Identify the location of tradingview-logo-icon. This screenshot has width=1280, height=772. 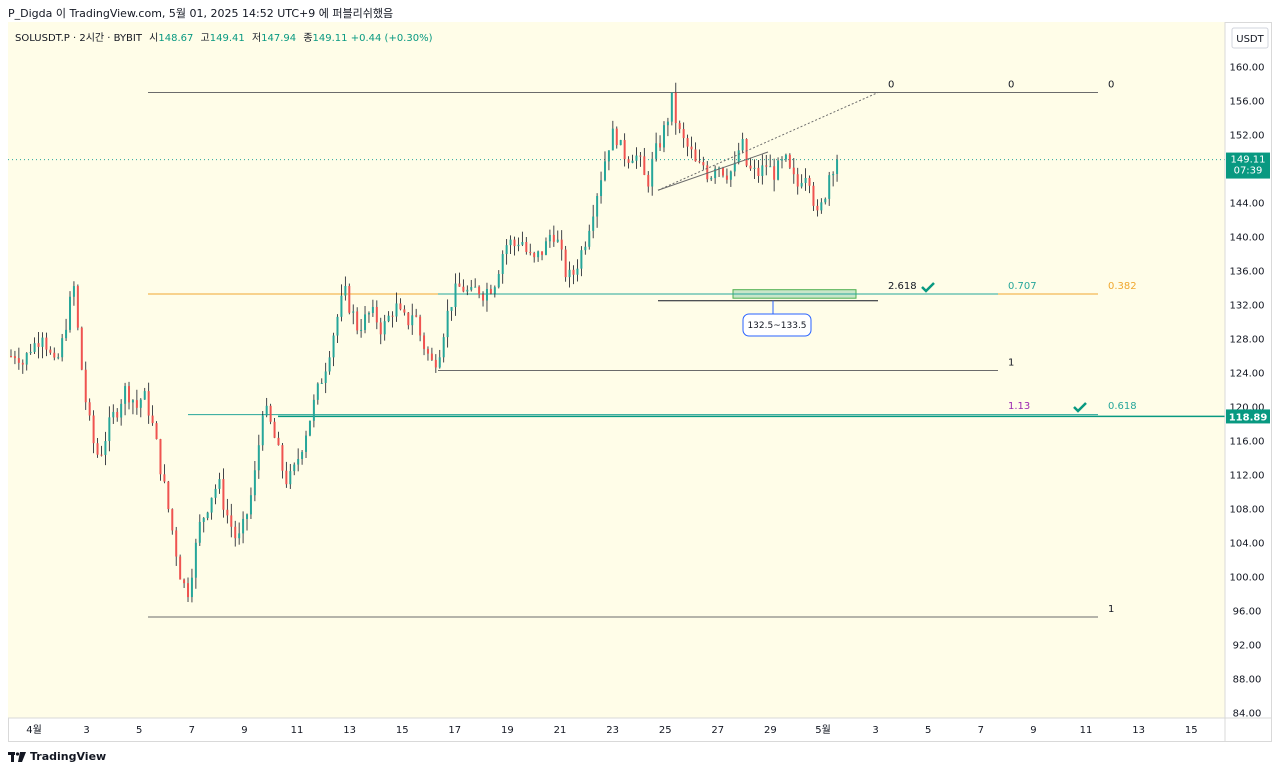
(17, 756).